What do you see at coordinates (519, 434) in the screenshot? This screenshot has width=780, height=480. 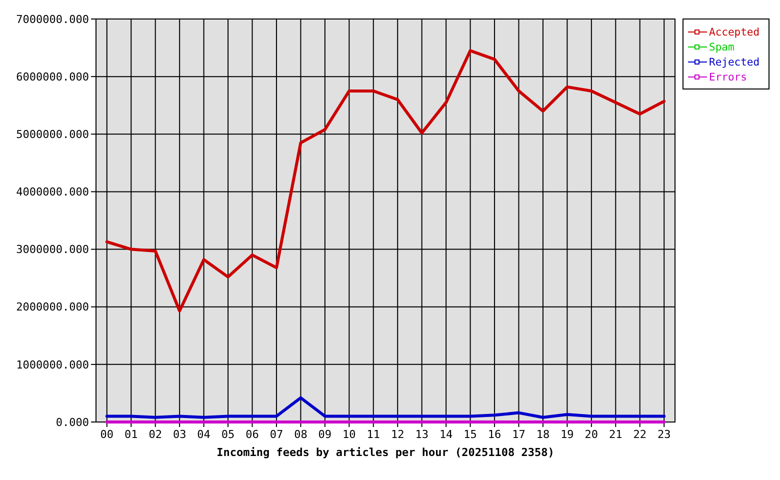 I see `x-tick-label: 17` at bounding box center [519, 434].